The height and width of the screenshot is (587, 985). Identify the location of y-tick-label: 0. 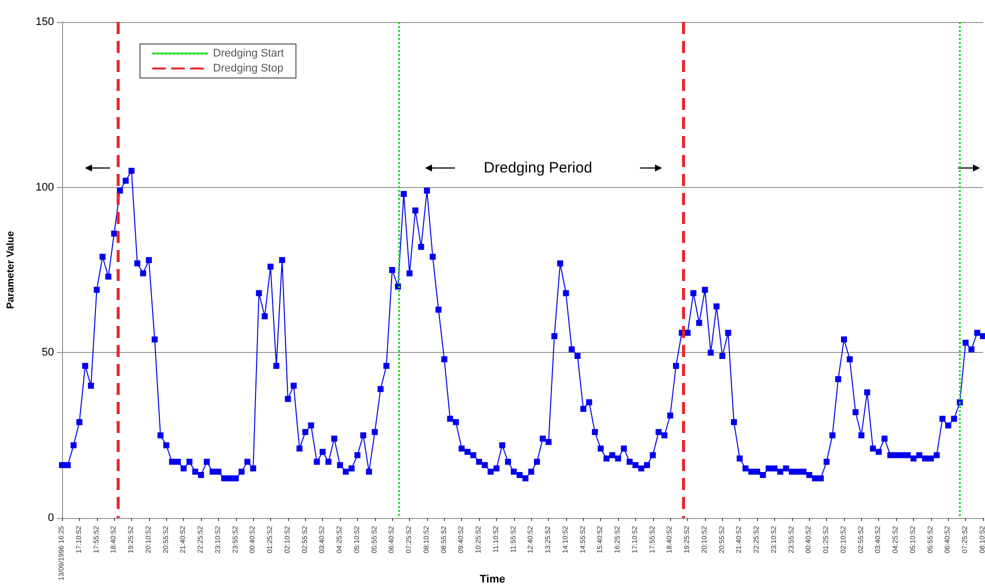
(51, 518).